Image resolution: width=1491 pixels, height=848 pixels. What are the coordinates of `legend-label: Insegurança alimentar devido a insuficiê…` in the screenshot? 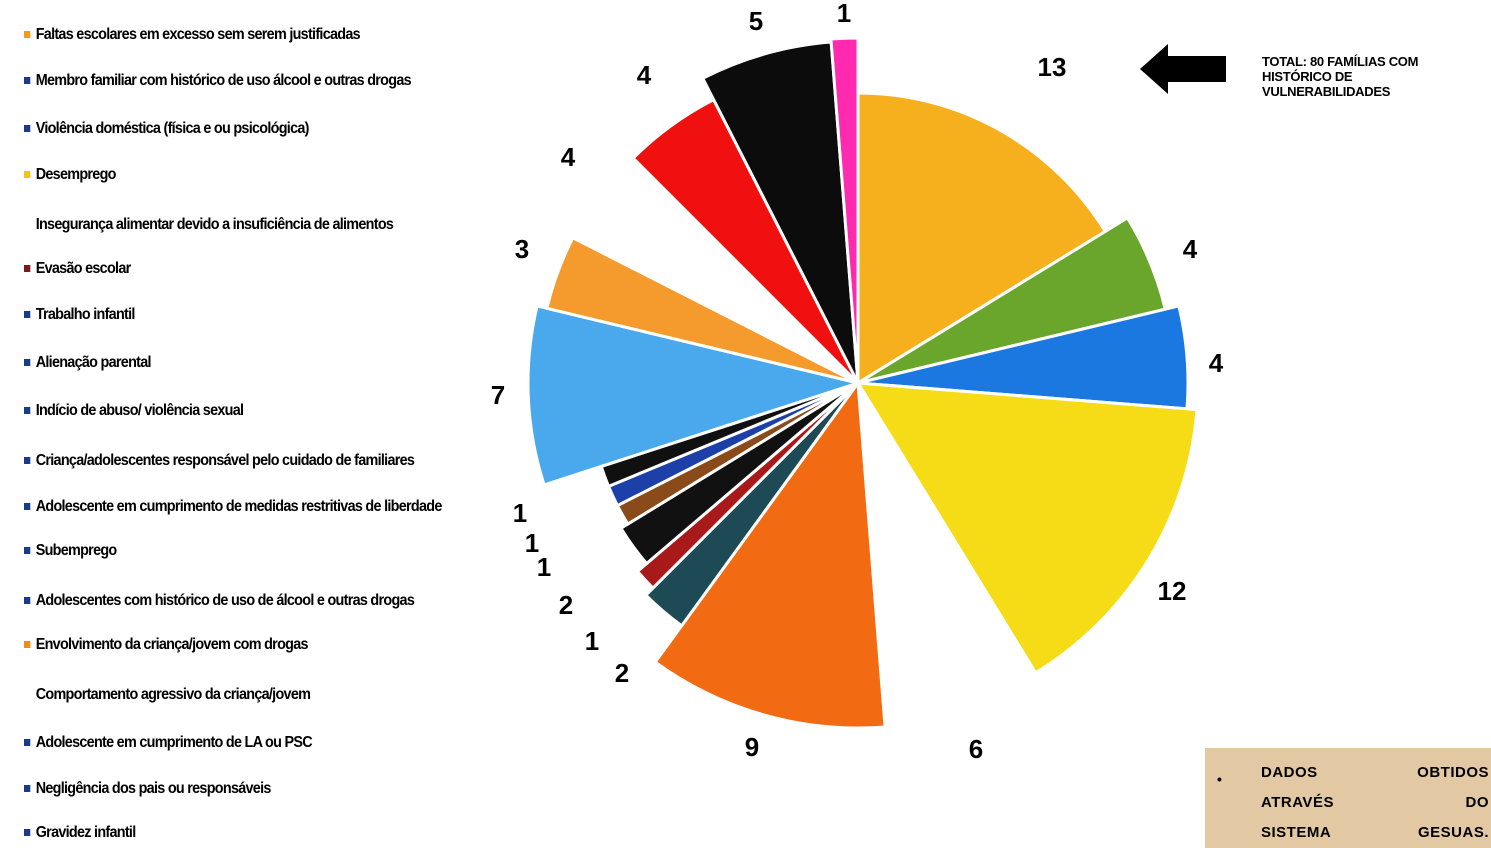 It's located at (214, 224).